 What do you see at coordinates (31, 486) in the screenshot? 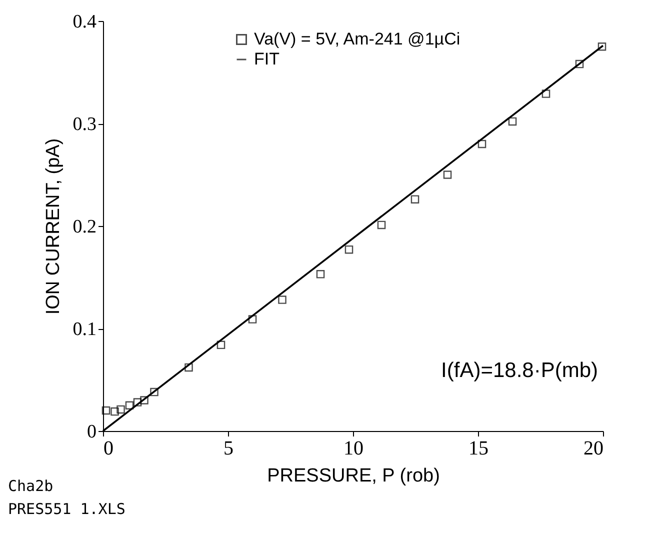
I see `text: Cha2b` at bounding box center [31, 486].